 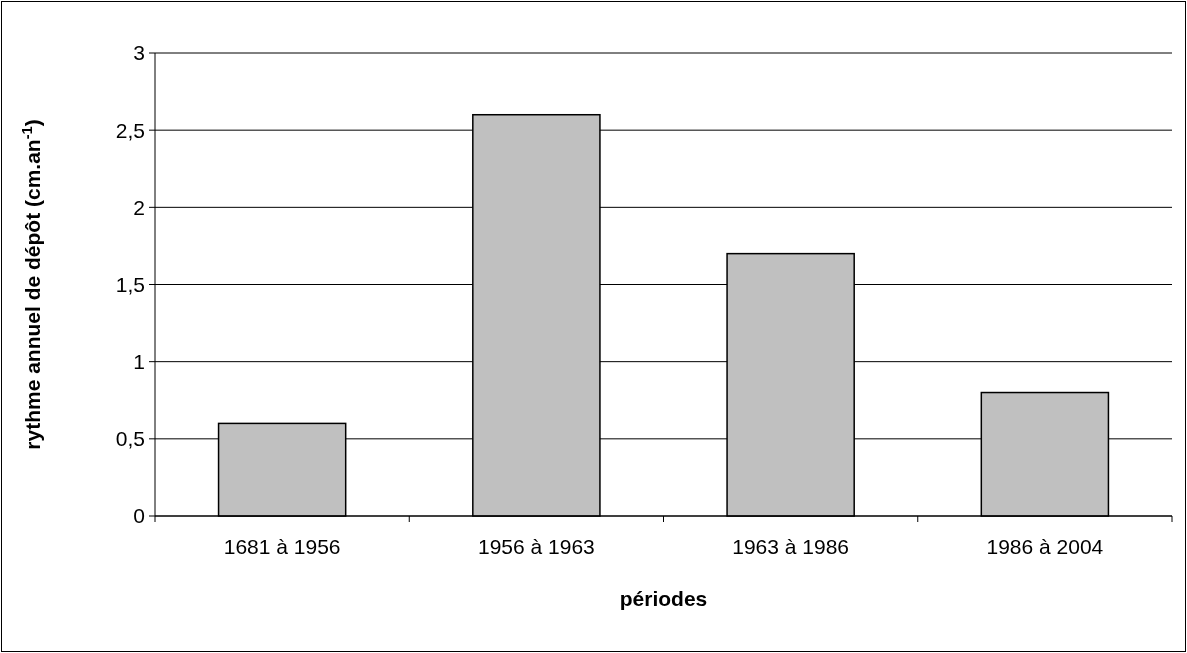 I want to click on x-tick-label: 1681 à 1956, so click(x=282, y=546).